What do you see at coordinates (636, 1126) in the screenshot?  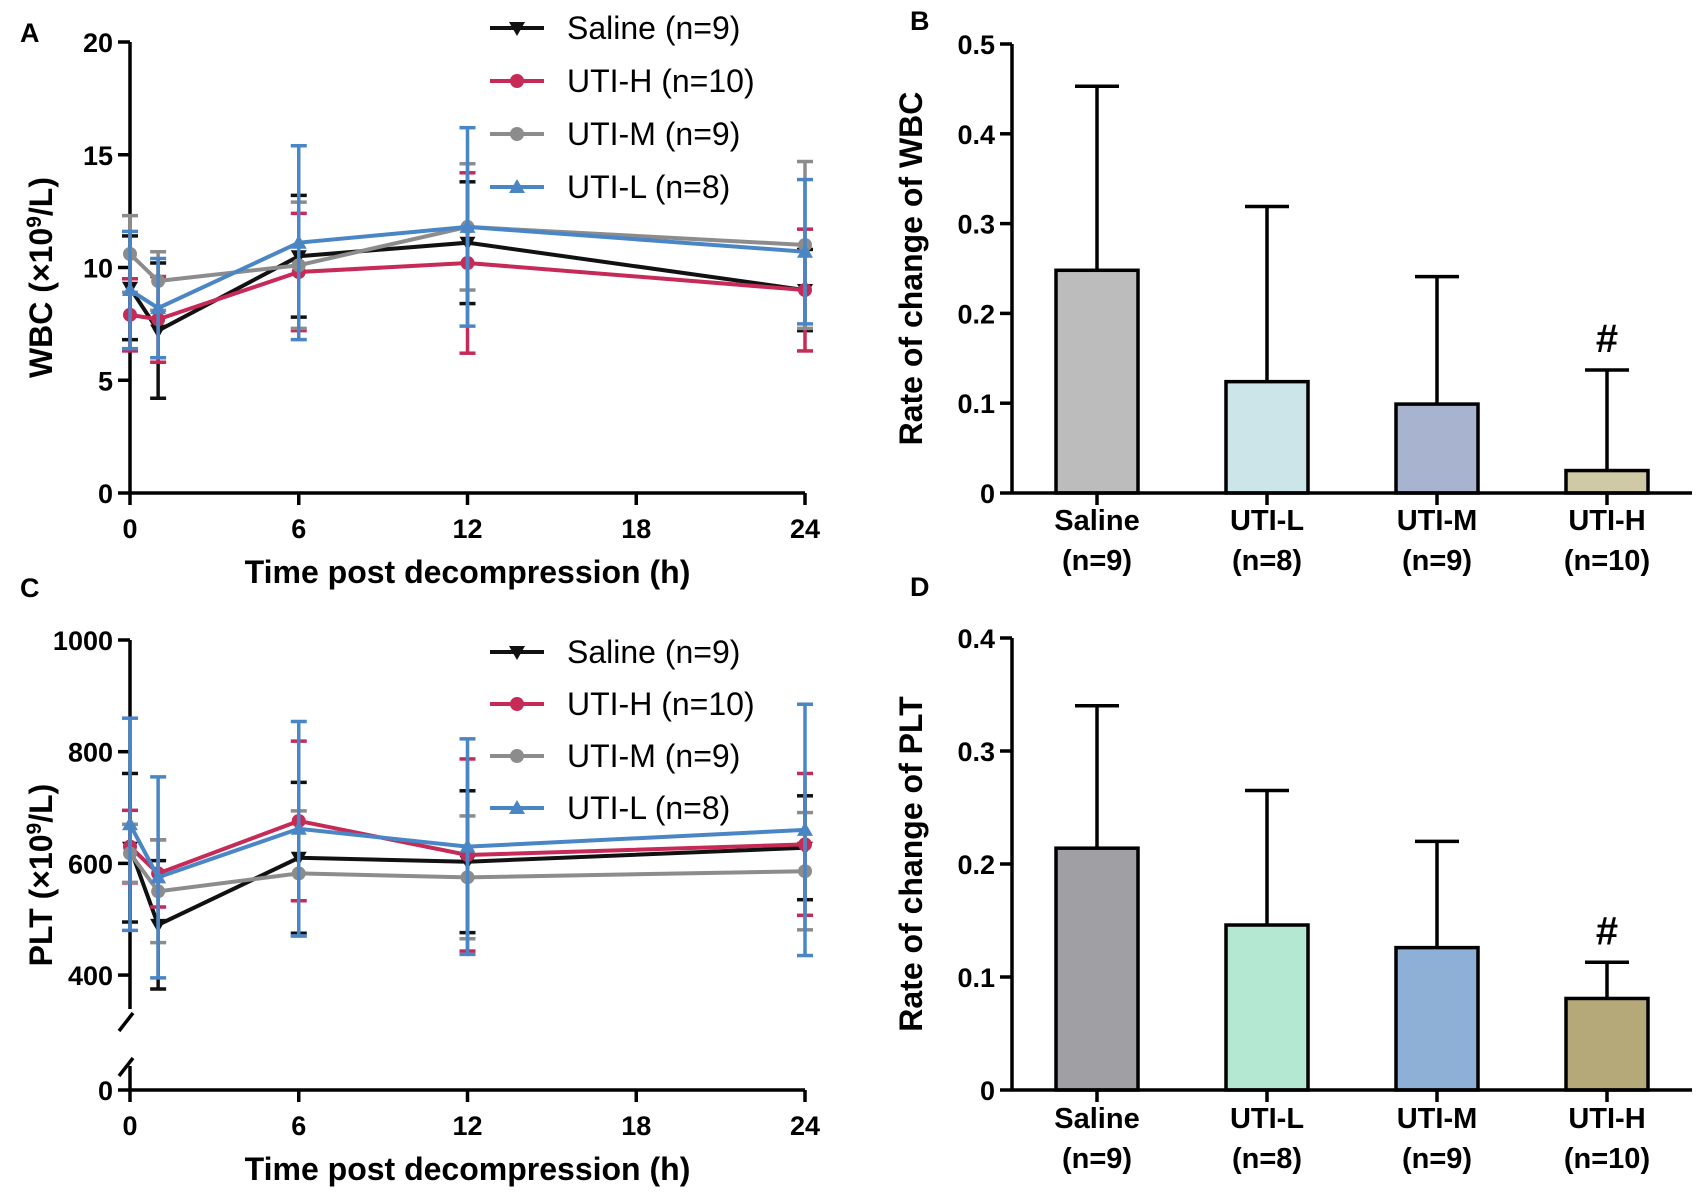 I see `x-tick-label: 18` at bounding box center [636, 1126].